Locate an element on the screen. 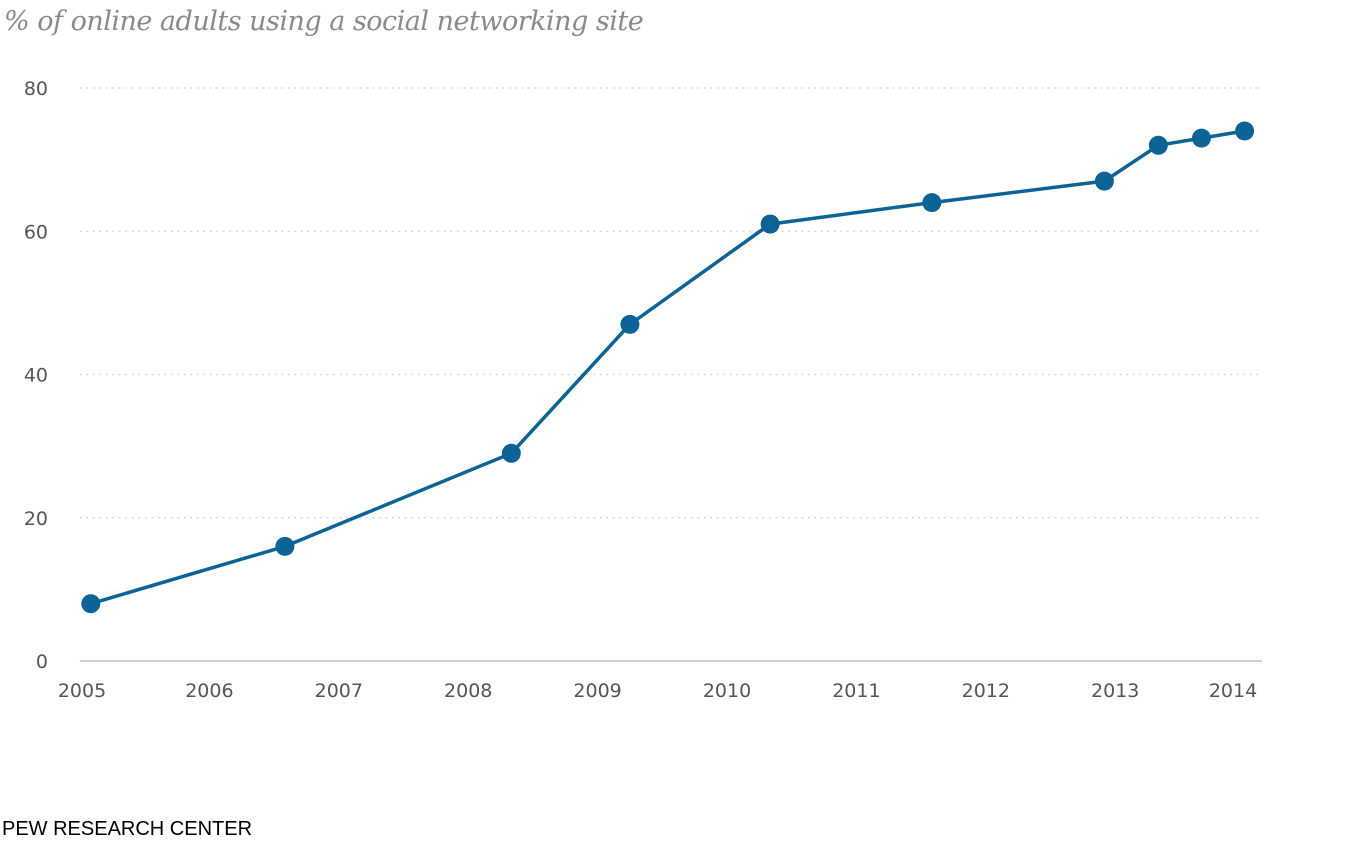 The height and width of the screenshot is (856, 1348). x-tick-label: 2013 is located at coordinates (1115, 691).